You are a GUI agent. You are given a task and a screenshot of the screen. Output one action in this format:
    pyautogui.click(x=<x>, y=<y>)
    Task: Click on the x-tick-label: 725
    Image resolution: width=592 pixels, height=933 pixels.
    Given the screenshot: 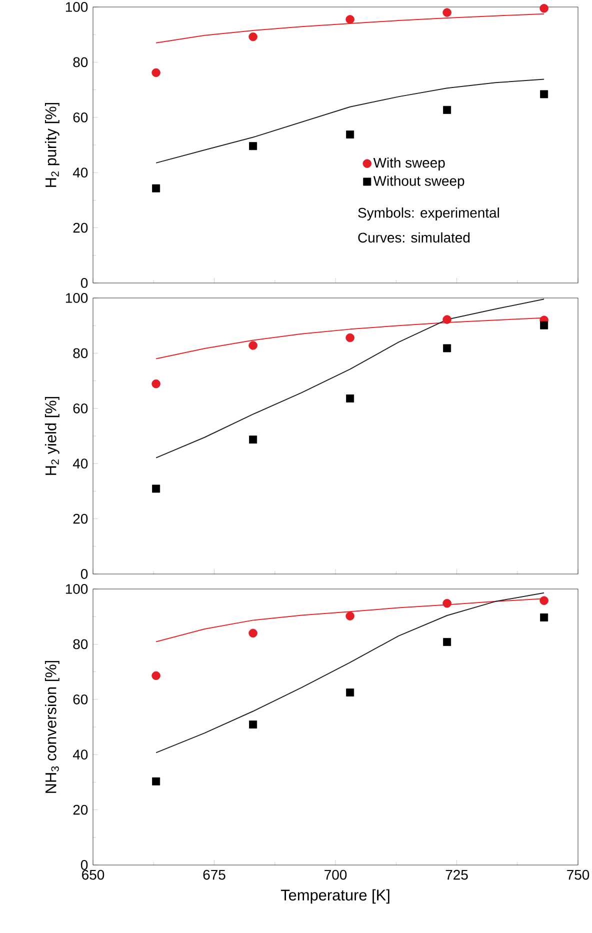 What is the action you would take?
    pyautogui.click(x=457, y=875)
    